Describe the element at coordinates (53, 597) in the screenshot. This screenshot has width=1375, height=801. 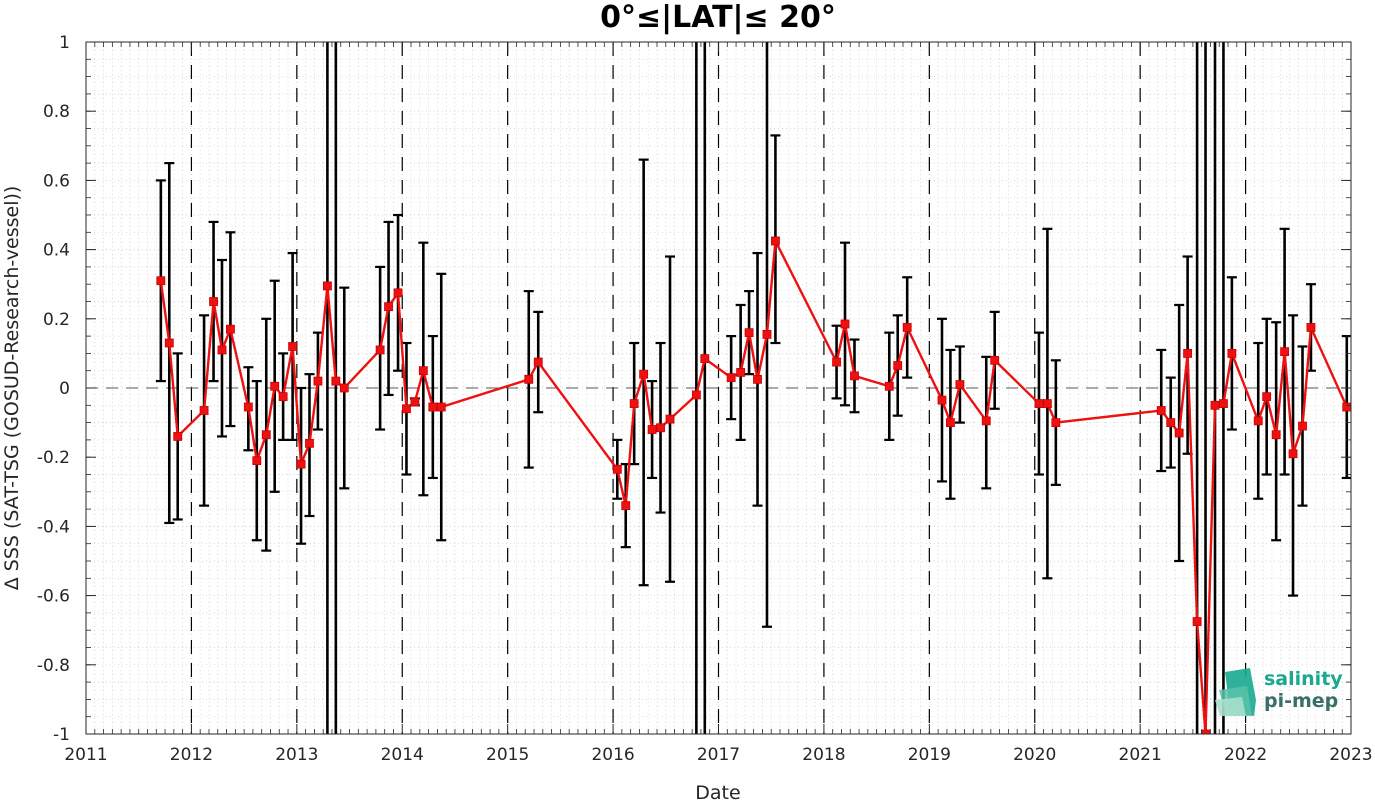
I see `y-tick-label: -0.6` at that location.